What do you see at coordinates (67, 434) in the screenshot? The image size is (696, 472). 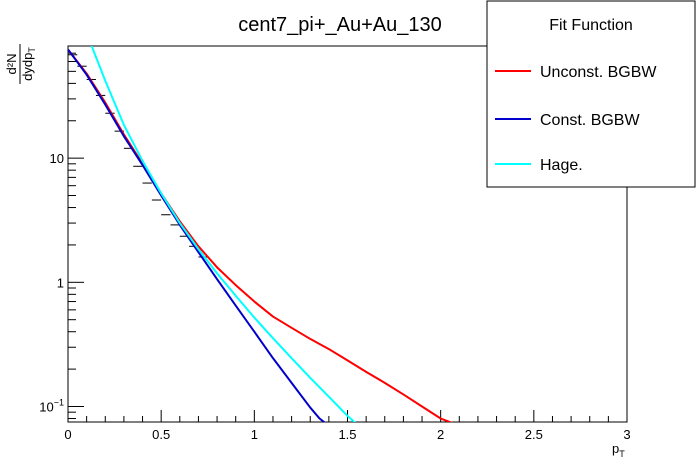 I see `x-tick-label: 0` at bounding box center [67, 434].